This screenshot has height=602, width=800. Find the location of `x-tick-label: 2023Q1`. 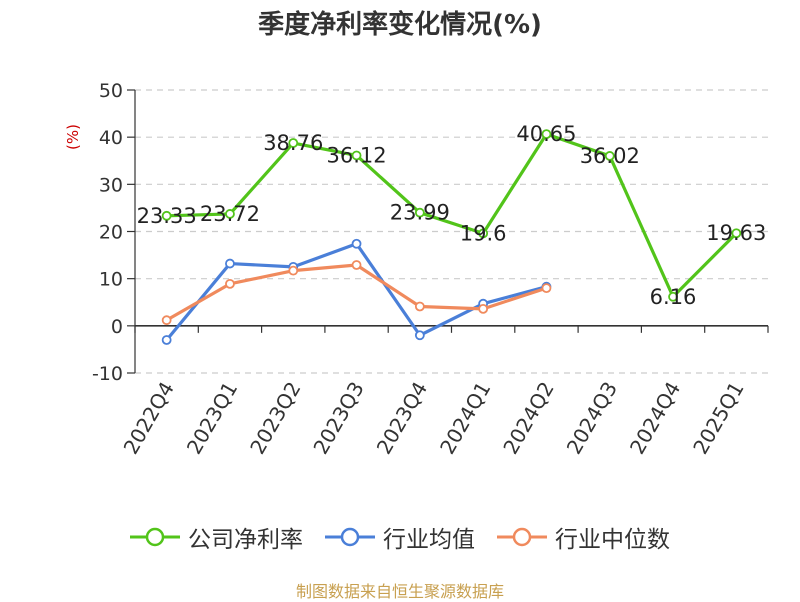

x-tick-label: 2023Q1 is located at coordinates (212, 418).